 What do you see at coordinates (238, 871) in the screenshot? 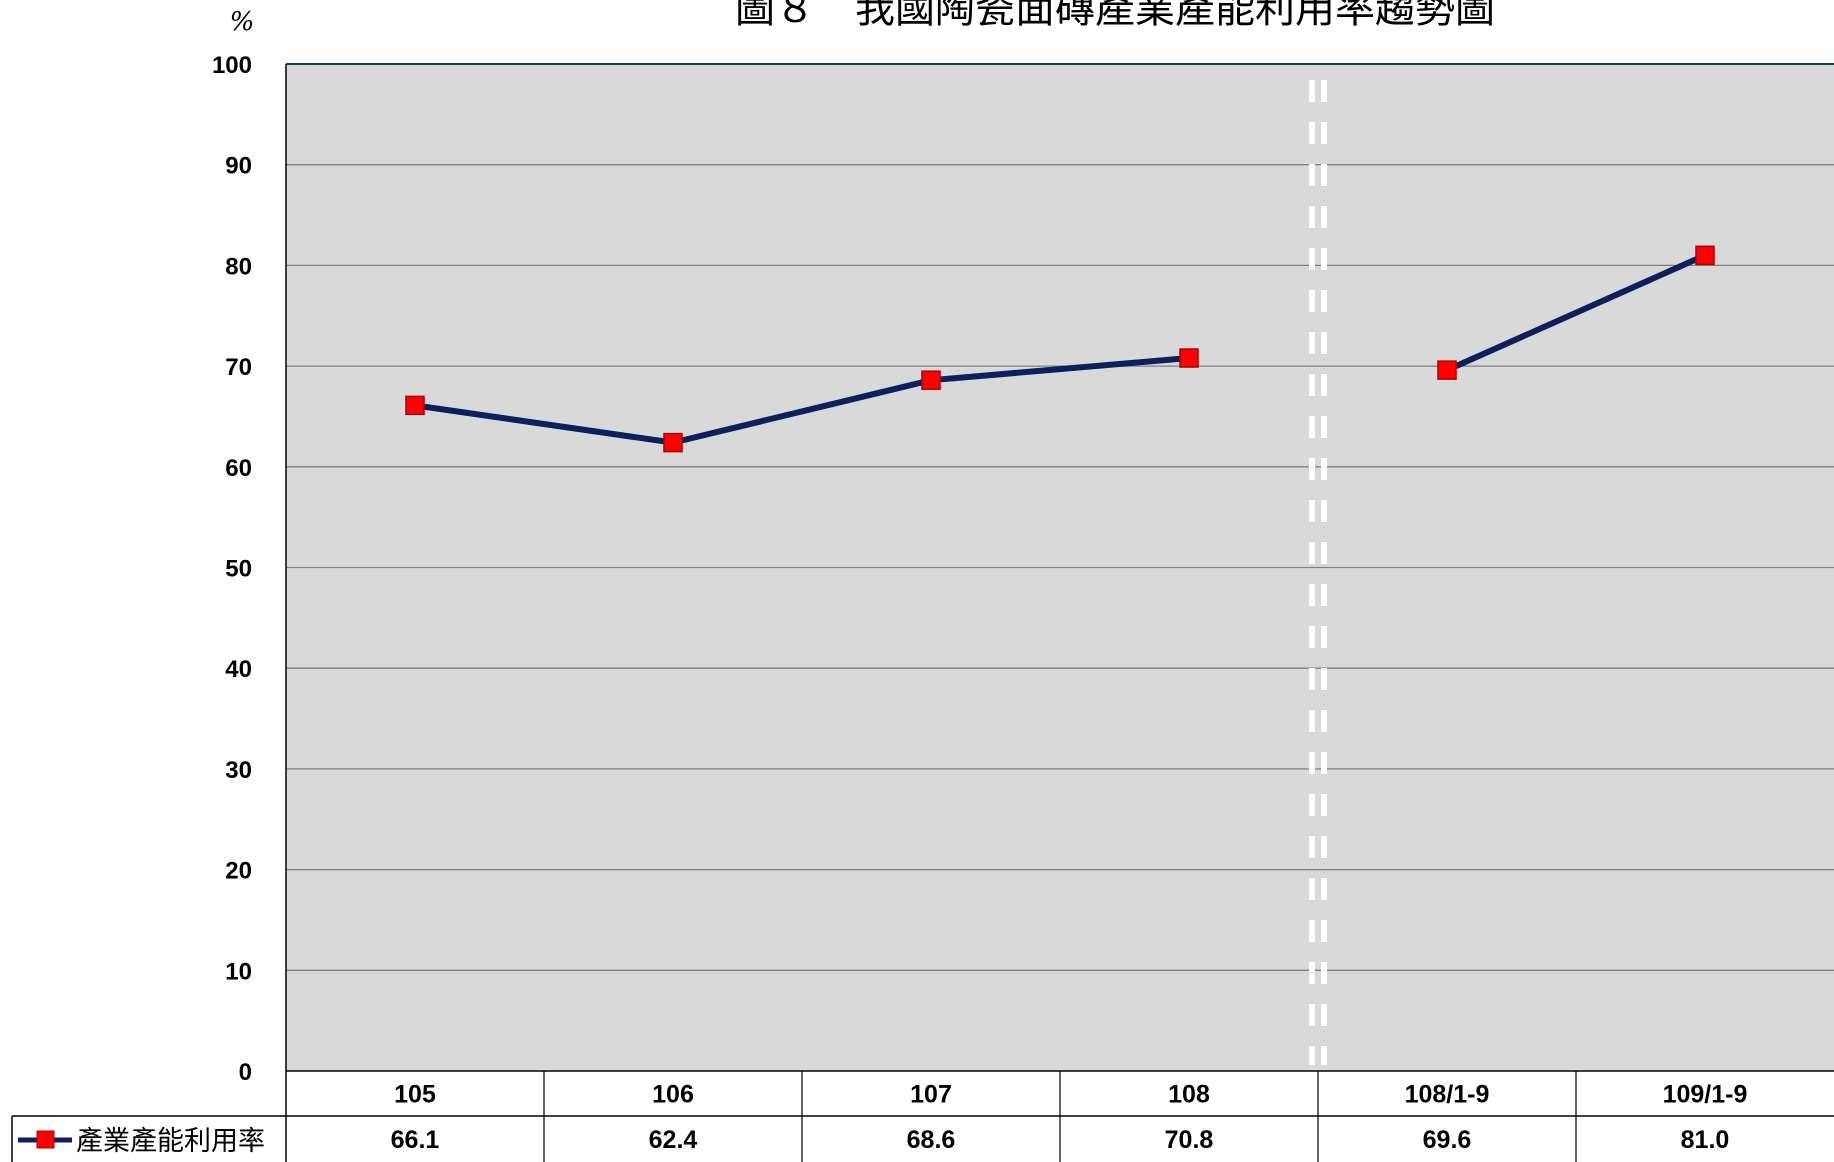
I see `y-tick-label: 20` at bounding box center [238, 871].